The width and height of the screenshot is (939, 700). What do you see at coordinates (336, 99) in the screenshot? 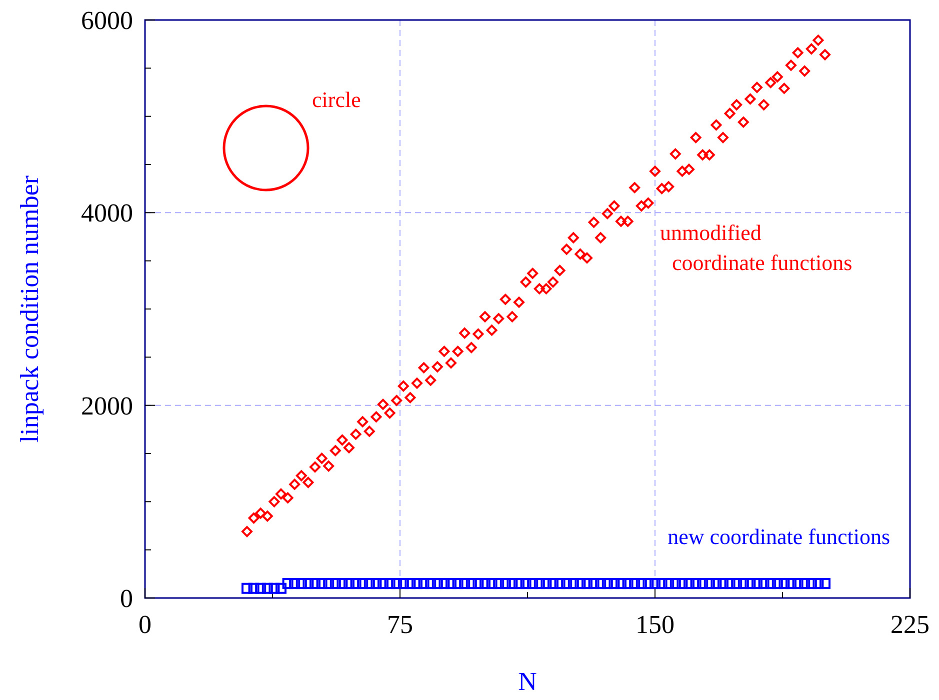
I see `annotation: circle` at bounding box center [336, 99].